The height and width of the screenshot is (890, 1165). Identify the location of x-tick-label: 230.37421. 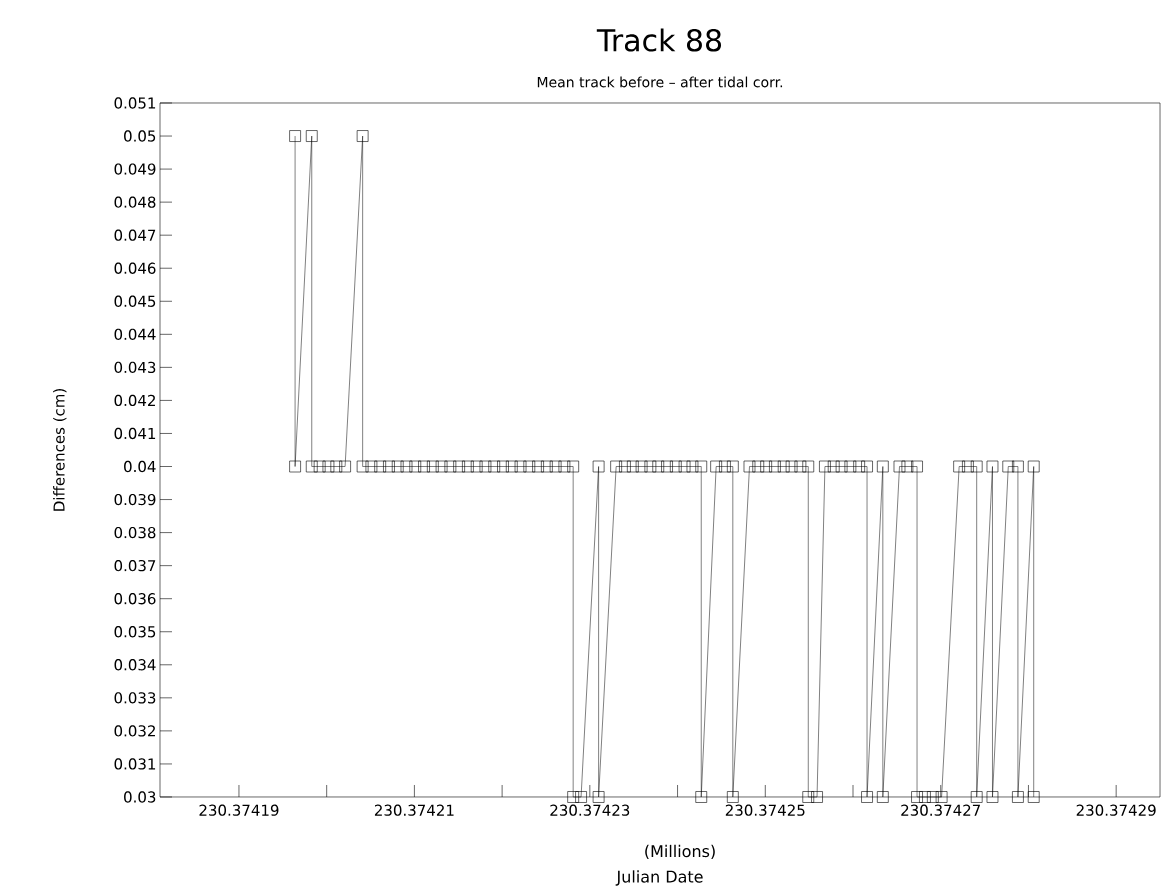
(414, 810).